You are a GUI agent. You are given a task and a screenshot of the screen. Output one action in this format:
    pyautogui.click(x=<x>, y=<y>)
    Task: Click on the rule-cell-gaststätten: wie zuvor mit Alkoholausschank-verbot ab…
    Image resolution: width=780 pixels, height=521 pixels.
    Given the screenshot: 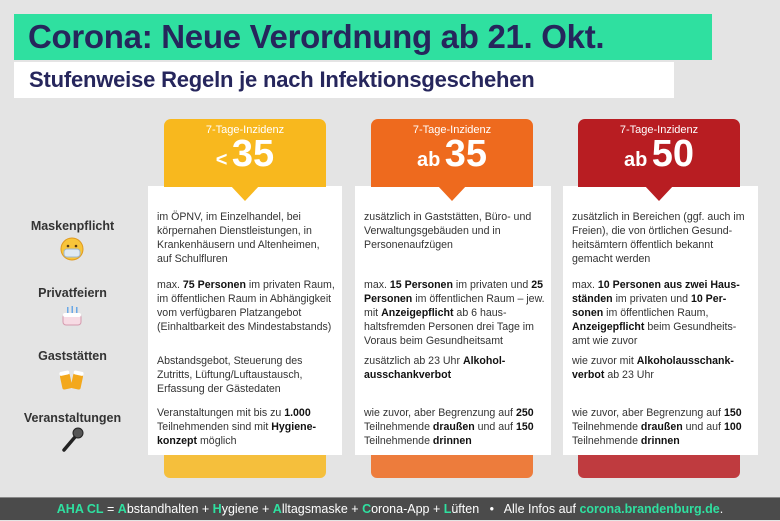 What is the action you would take?
    pyautogui.click(x=662, y=368)
    